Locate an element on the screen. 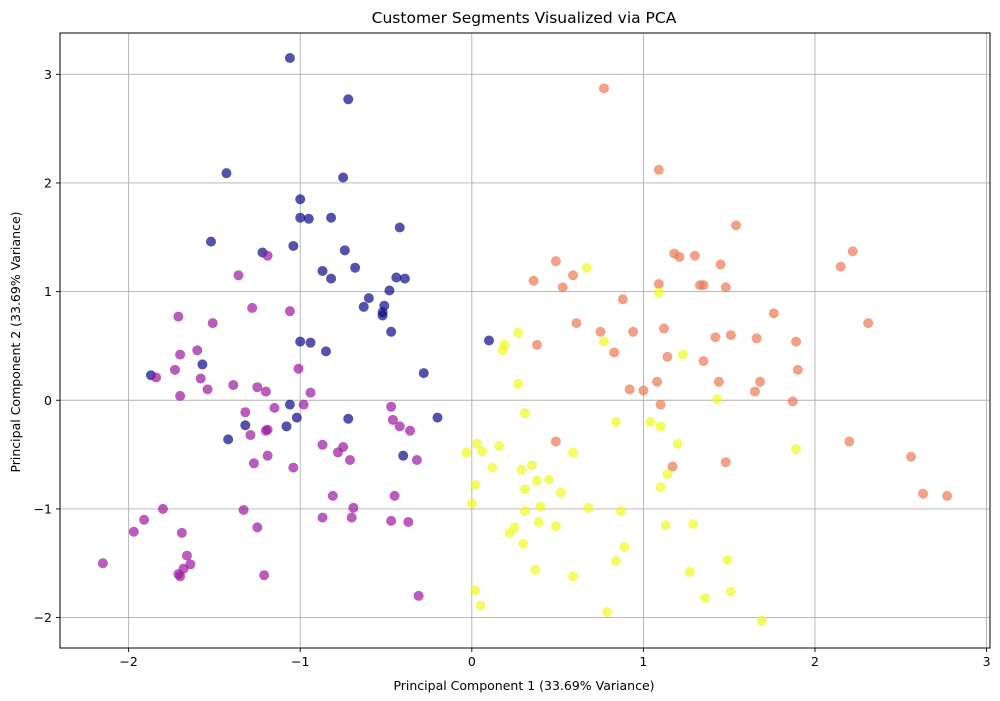 The width and height of the screenshot is (1000, 701). x-axis-ticks: −2 −1 0 1 2 3 is located at coordinates (555, 658).